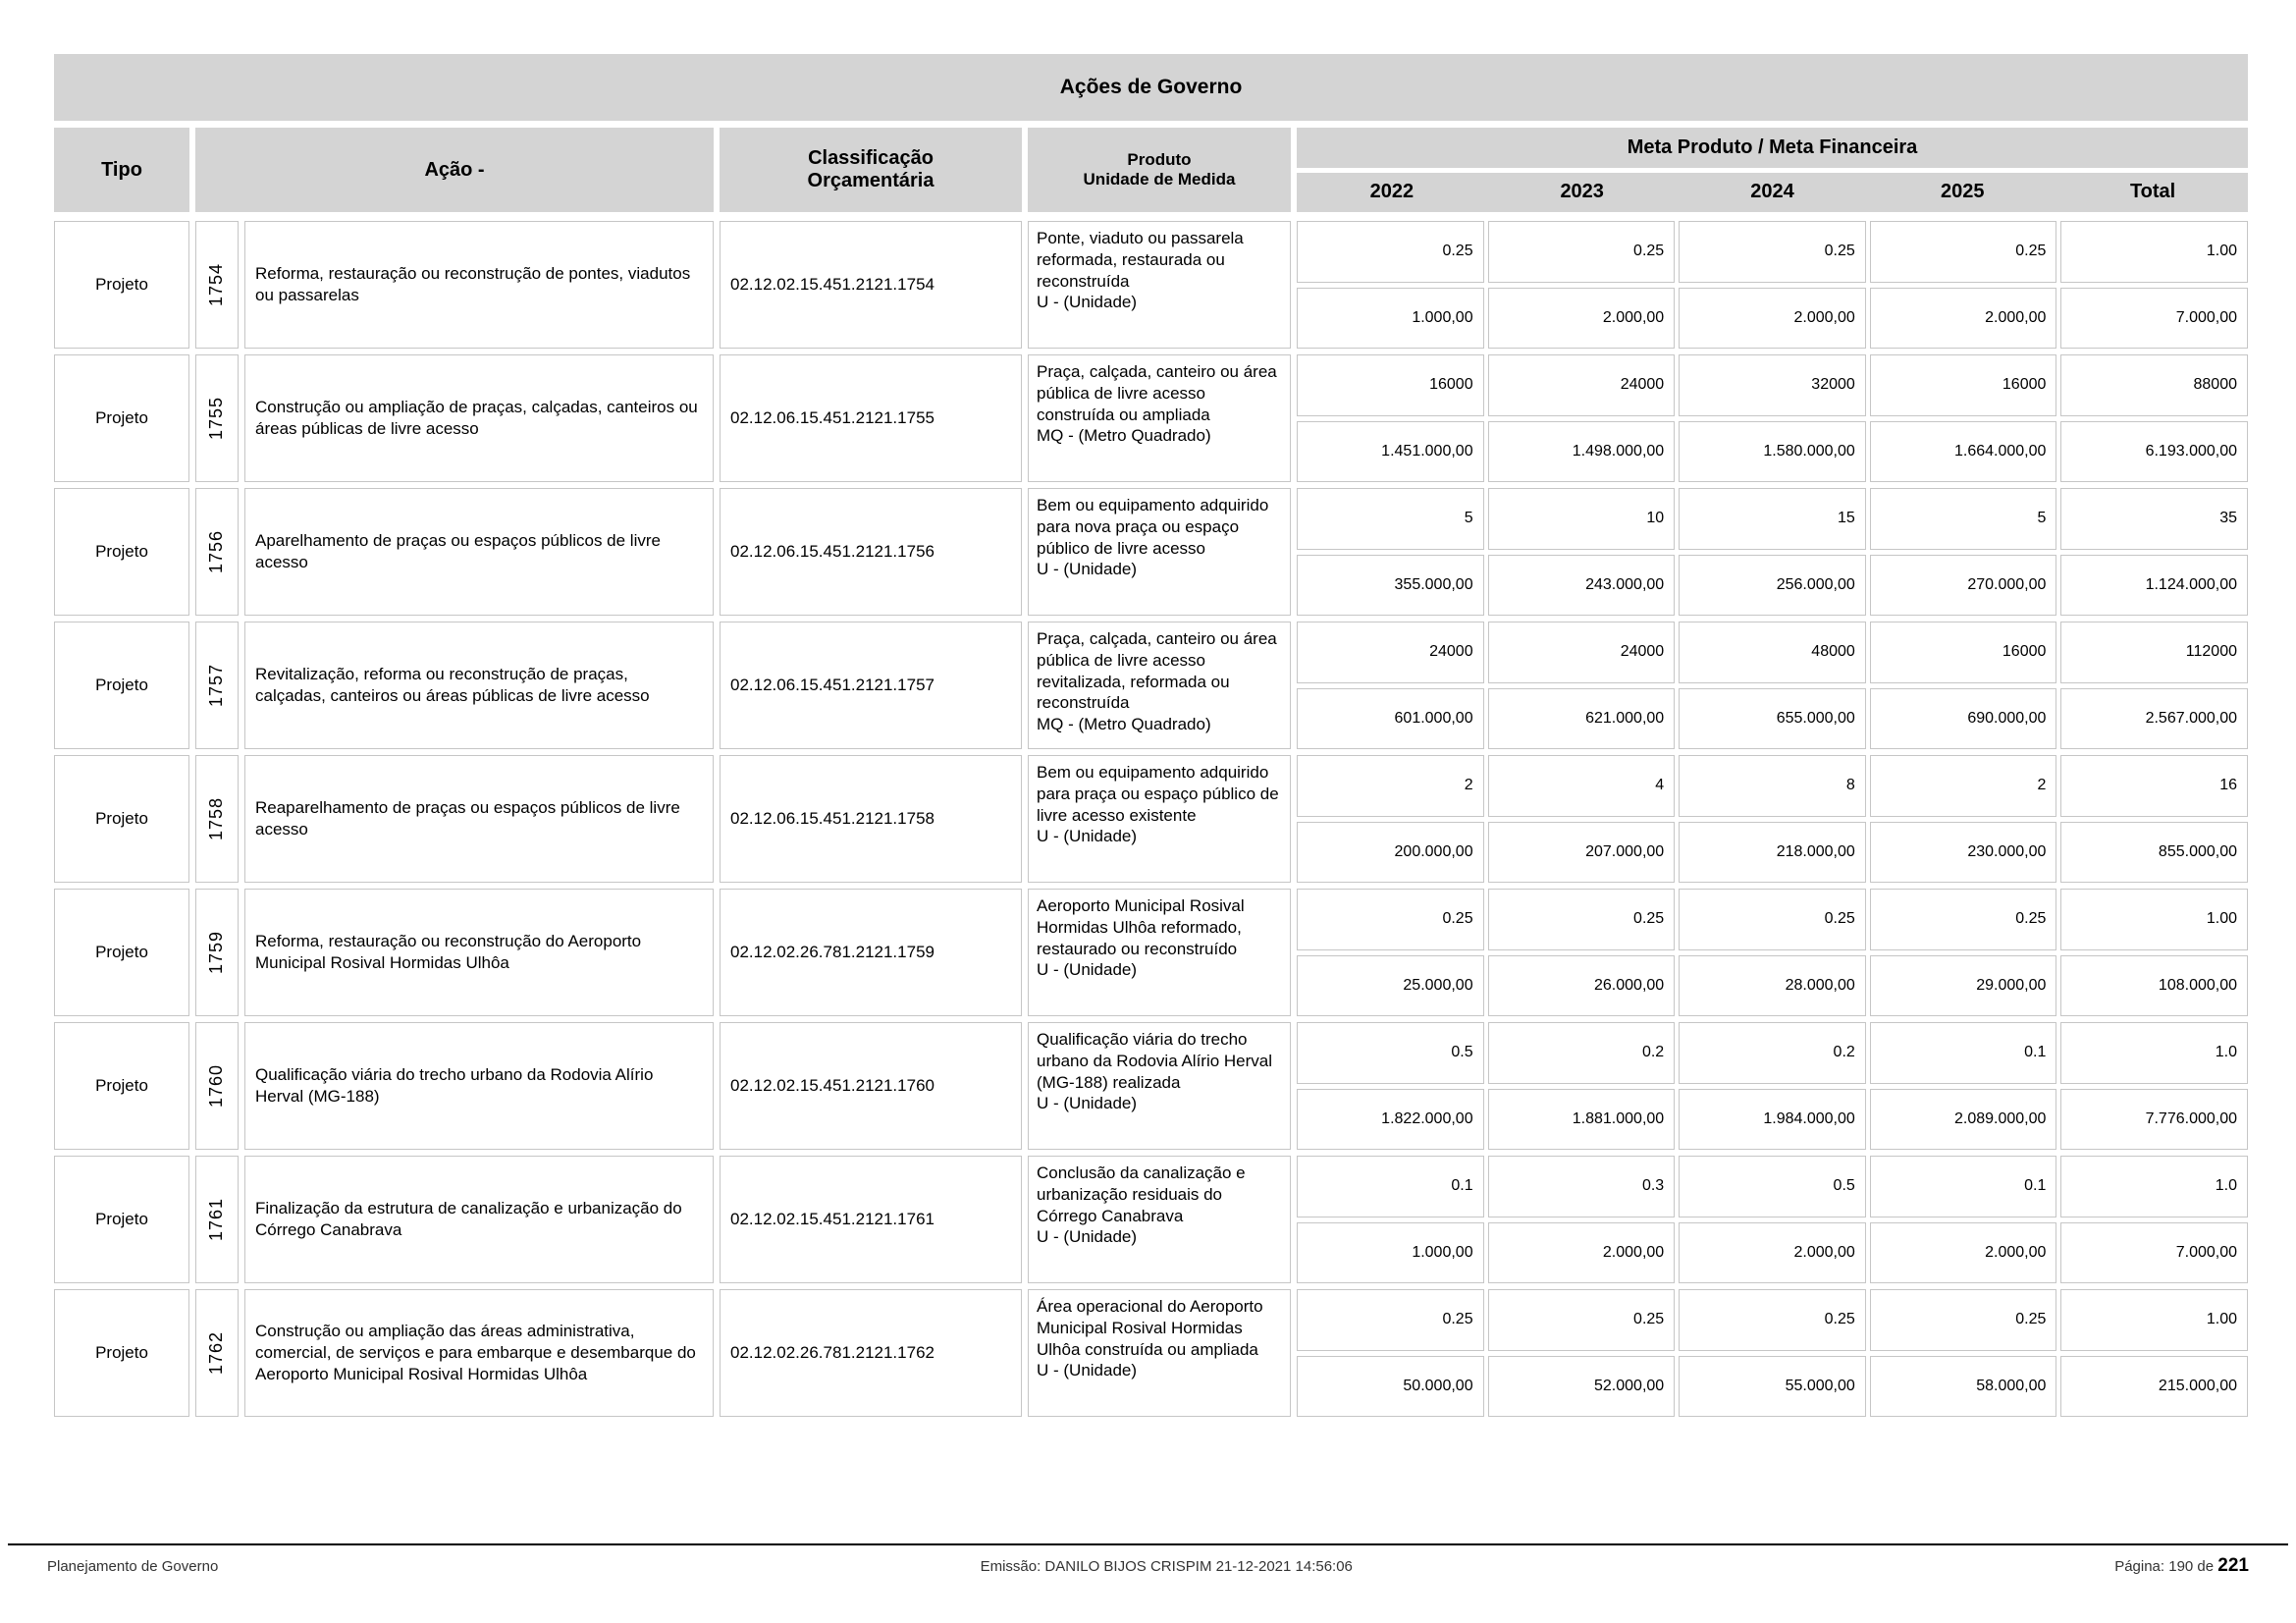  What do you see at coordinates (2154, 585) in the screenshot?
I see `meta-financial-total: 1.124.000,00` at bounding box center [2154, 585].